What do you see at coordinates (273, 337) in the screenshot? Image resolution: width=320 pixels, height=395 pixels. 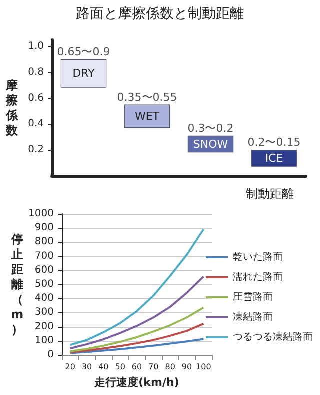 I see `legend-label: つるつる凍結路面` at bounding box center [273, 337].